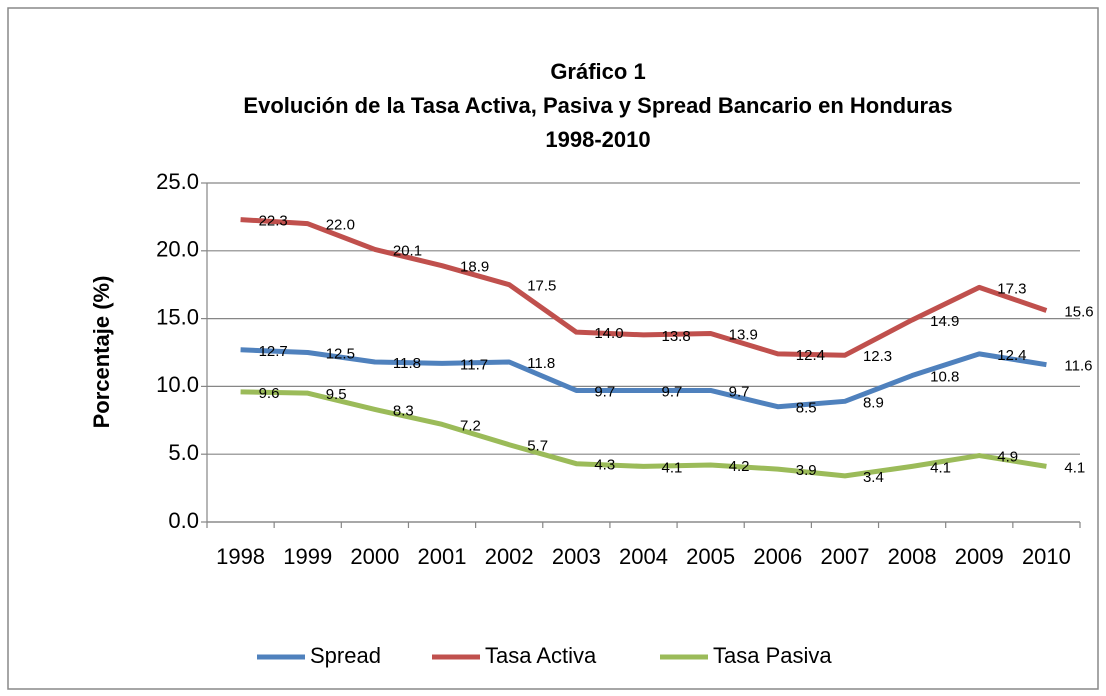  What do you see at coordinates (1078, 366) in the screenshot?
I see `data-label: 11.6` at bounding box center [1078, 366].